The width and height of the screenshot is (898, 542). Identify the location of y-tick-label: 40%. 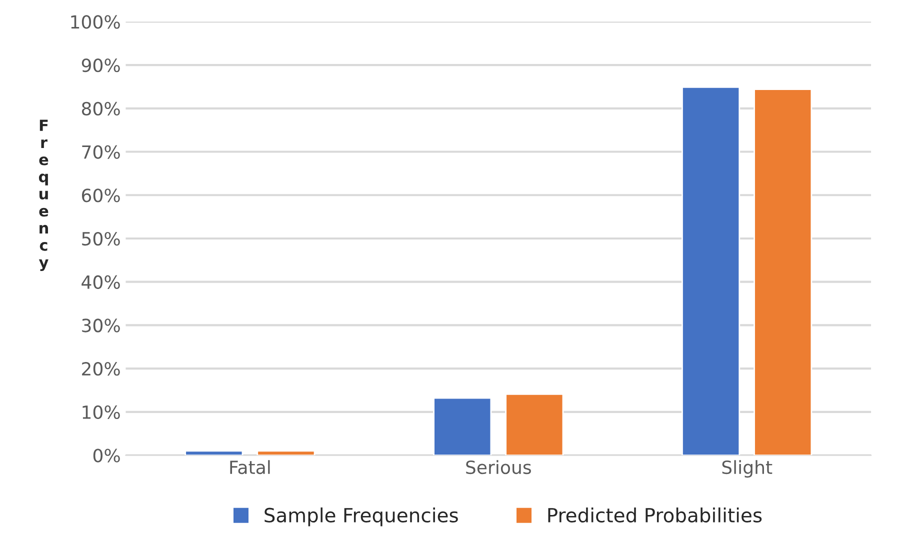
(101, 282).